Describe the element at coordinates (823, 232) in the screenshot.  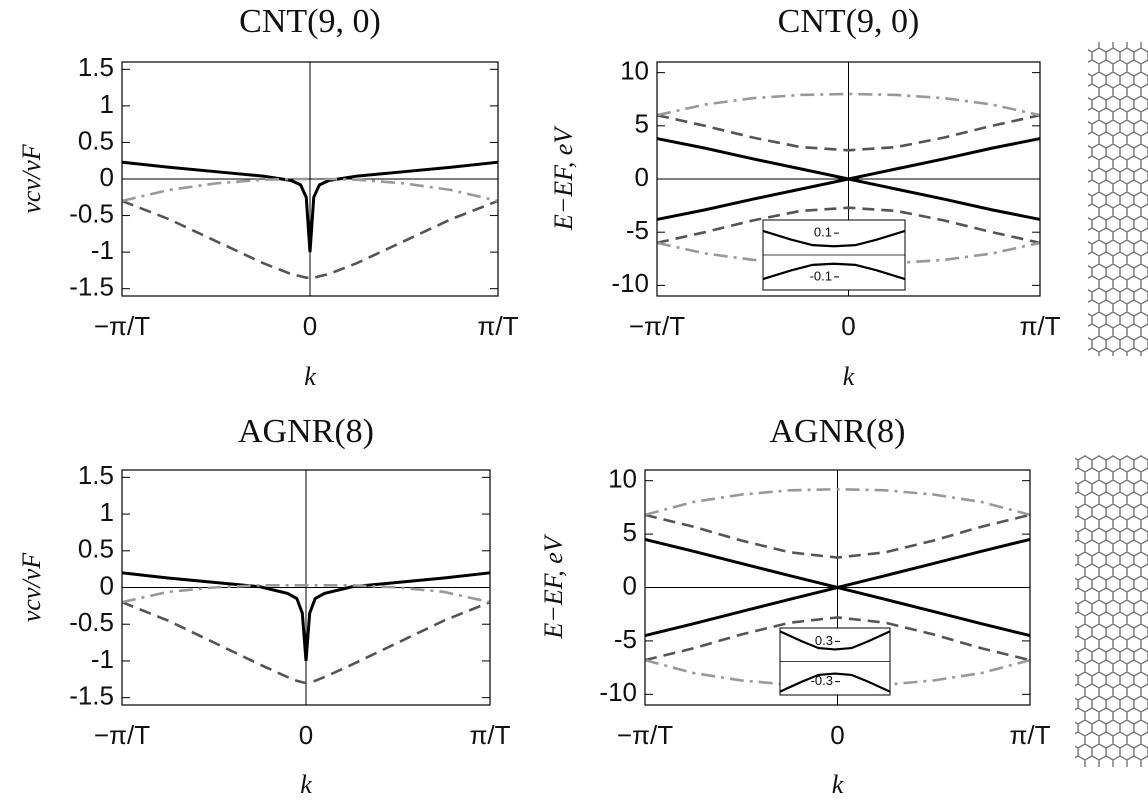
I see `inset-tick-label: 0.1` at that location.